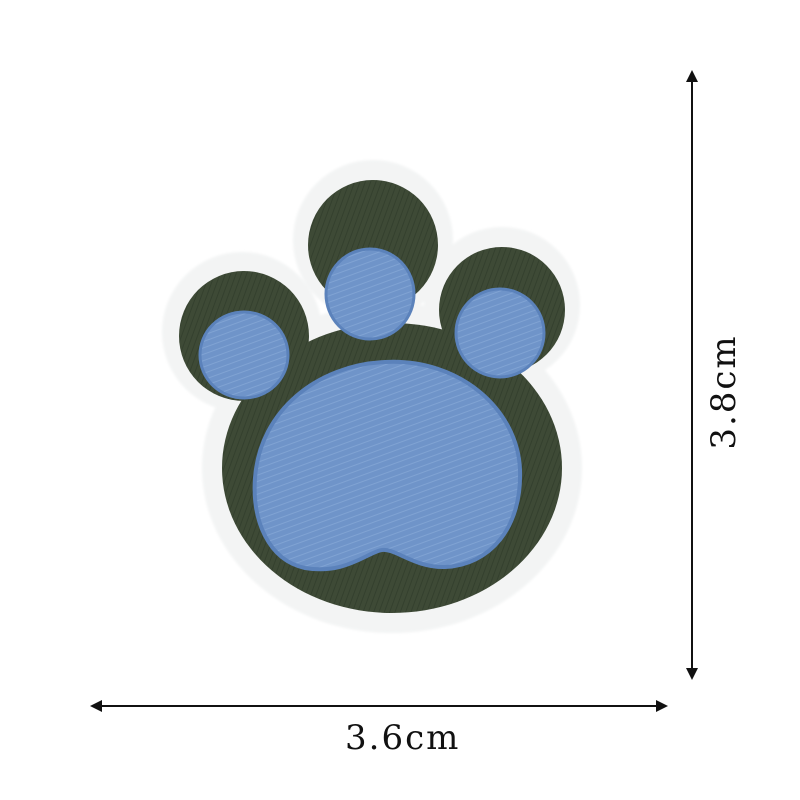 This screenshot has width=800, height=800. I want to click on height-label: 3.8cm, so click(724, 392).